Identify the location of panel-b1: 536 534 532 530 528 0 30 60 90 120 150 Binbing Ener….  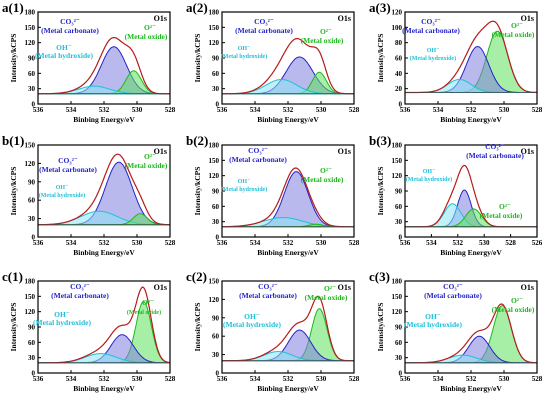
(89, 195).